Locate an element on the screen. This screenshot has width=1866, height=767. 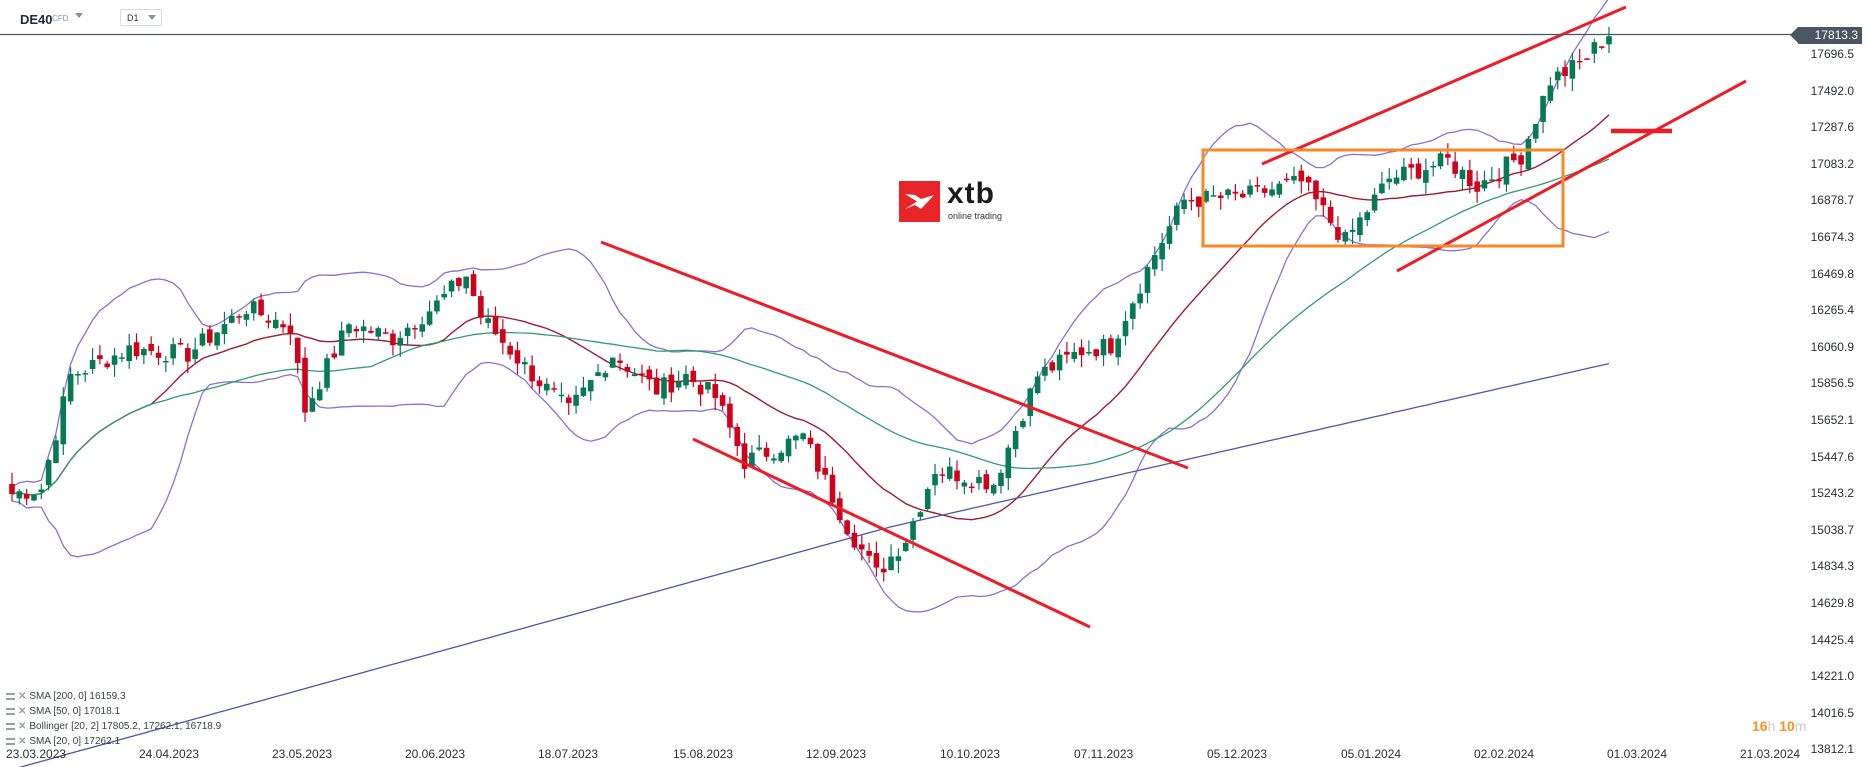
descending-channel-lower-line is located at coordinates (891, 533).